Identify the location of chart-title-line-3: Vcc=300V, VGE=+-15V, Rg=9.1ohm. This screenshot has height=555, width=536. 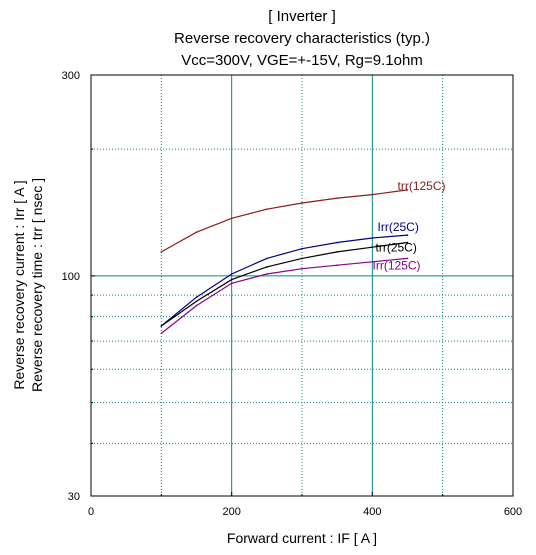
(302, 60).